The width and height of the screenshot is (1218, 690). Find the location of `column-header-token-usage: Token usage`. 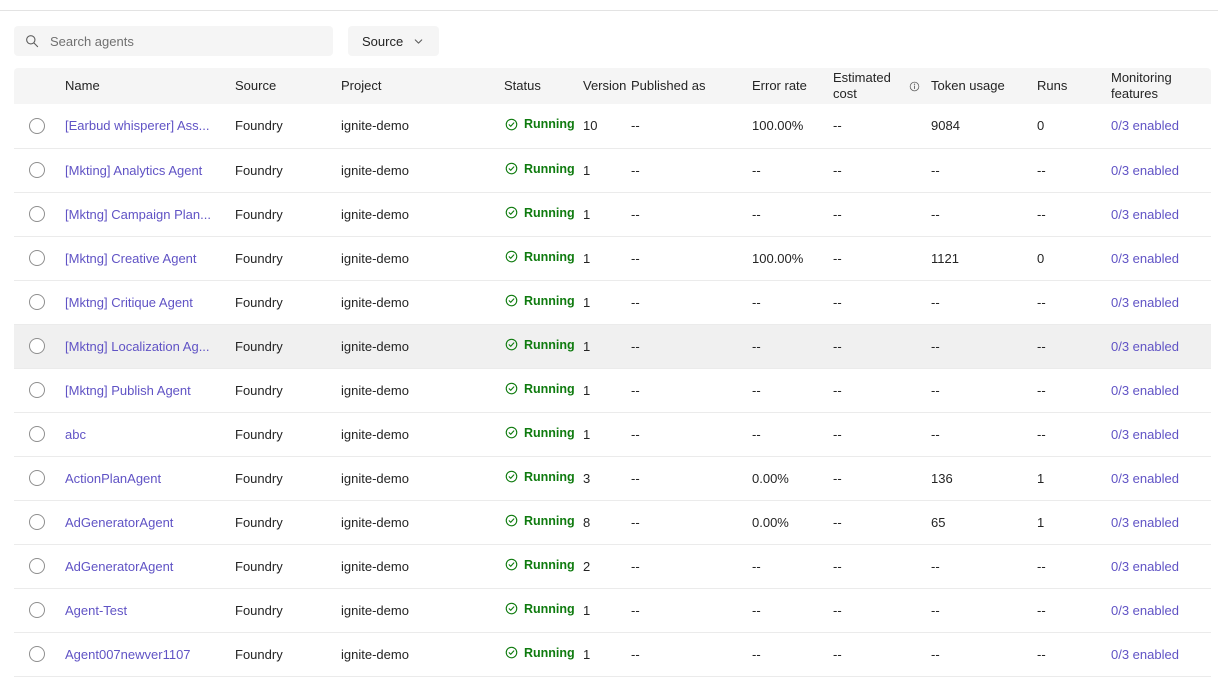

column-header-token-usage: Token usage is located at coordinates (984, 86).